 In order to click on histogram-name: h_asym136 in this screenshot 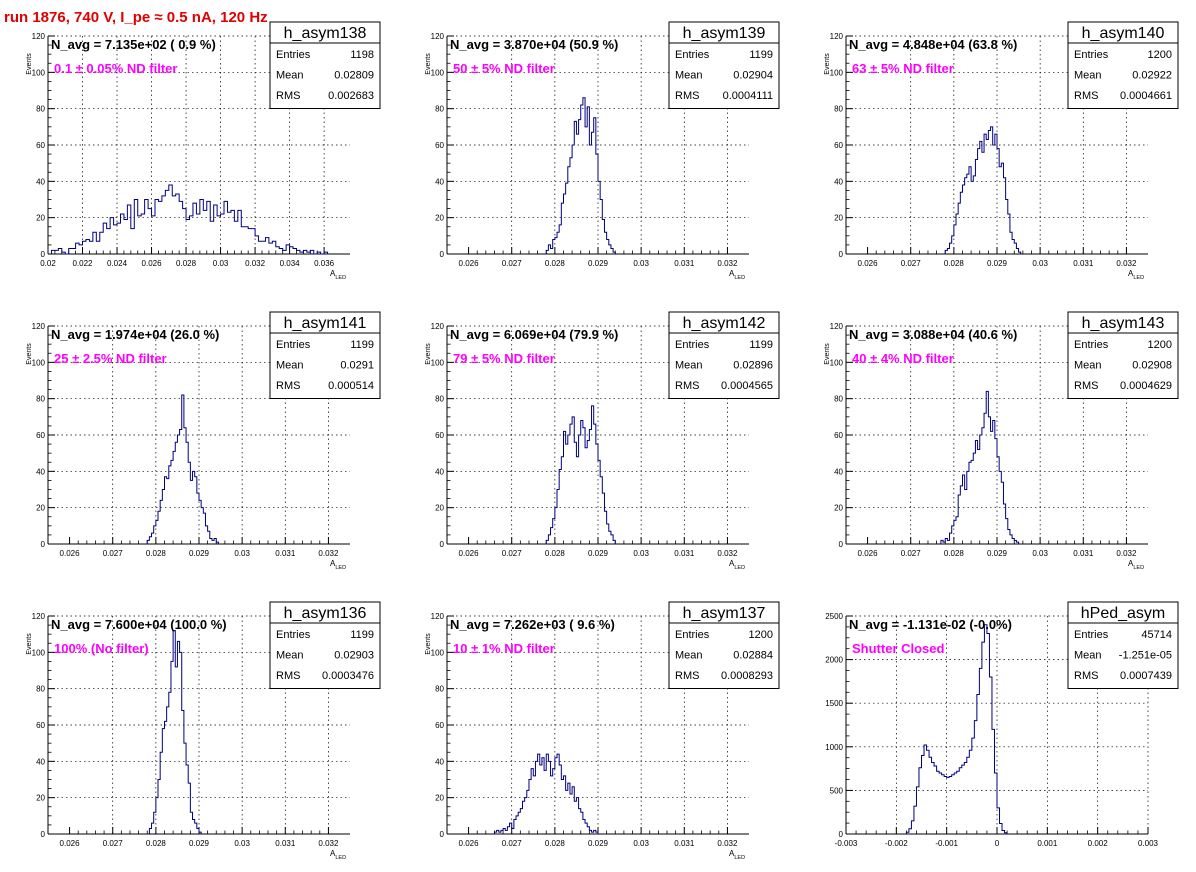, I will do `click(325, 613)`.